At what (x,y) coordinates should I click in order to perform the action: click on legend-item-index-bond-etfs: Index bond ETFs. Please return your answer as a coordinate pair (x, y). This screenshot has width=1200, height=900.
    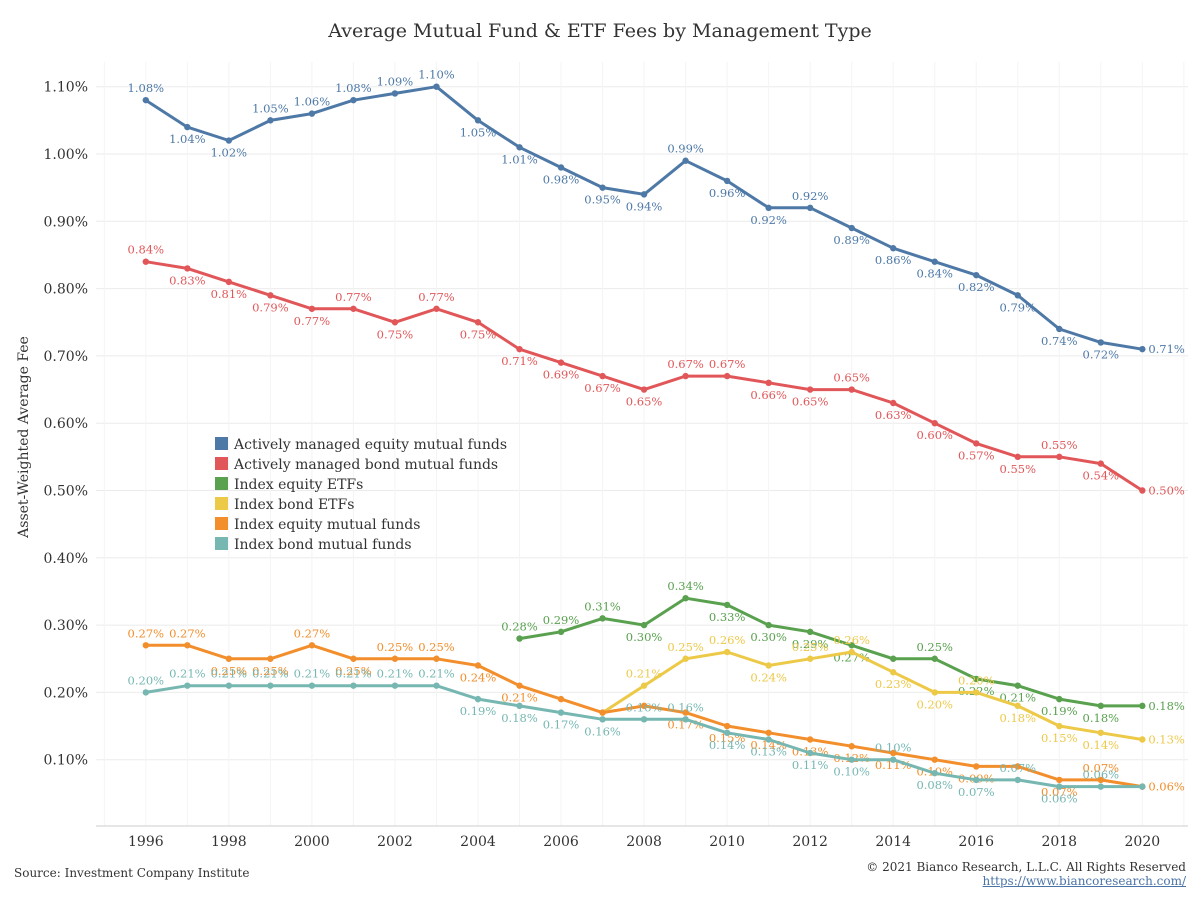
    Looking at the image, I should click on (284, 505).